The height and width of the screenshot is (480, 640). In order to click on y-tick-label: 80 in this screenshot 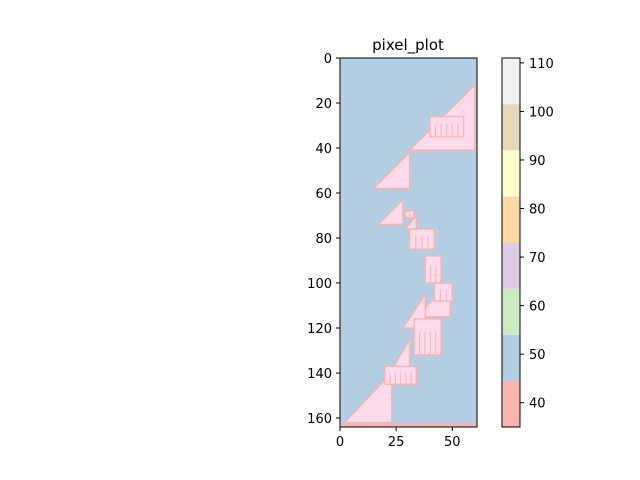, I will do `click(323, 239)`.